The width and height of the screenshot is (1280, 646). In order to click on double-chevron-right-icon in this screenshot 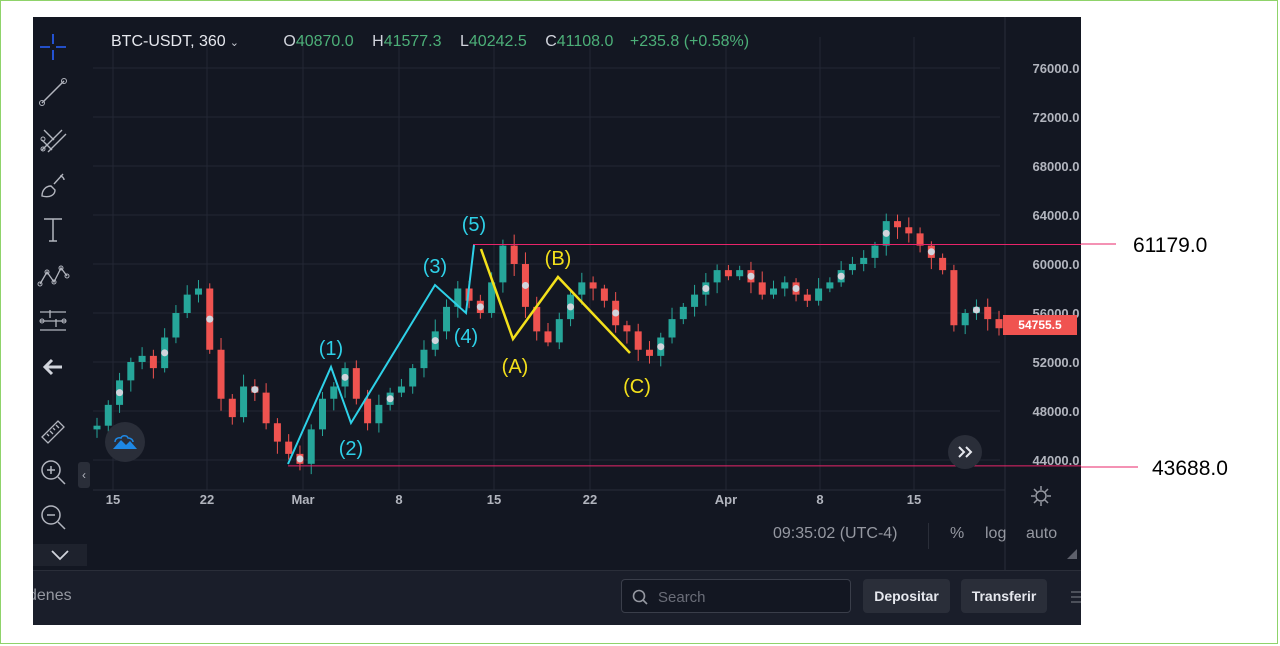, I will do `click(965, 452)`.